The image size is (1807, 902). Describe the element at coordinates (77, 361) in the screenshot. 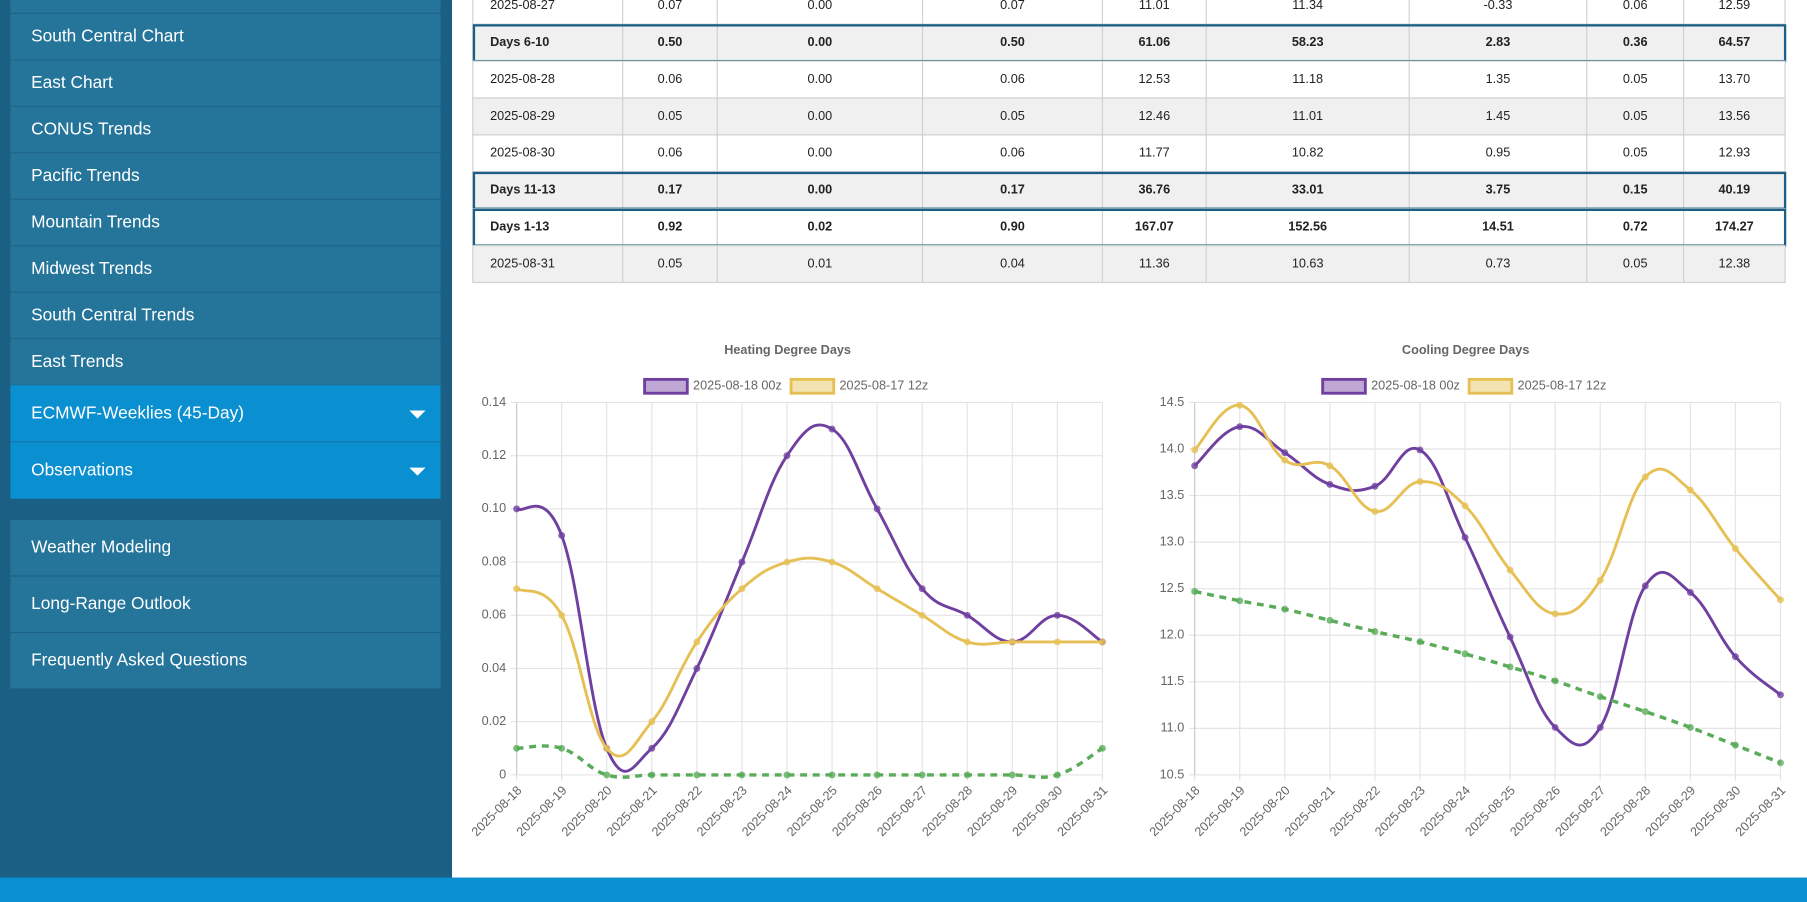

I see `menu-item: East Trends` at that location.